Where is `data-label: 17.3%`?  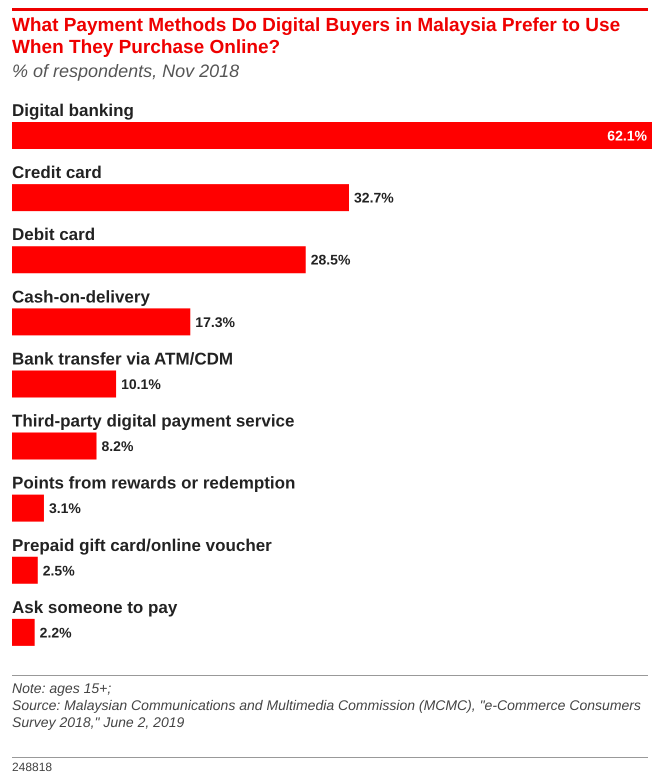 data-label: 17.3% is located at coordinates (215, 322).